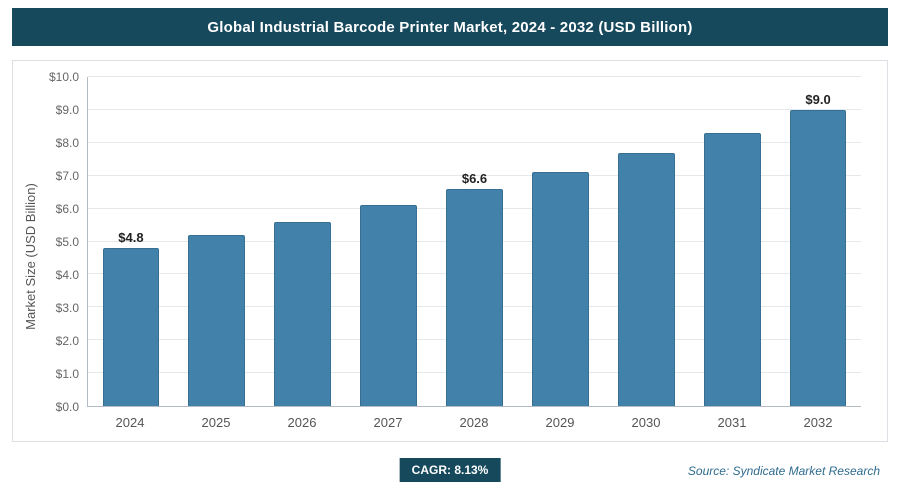 The width and height of the screenshot is (900, 500). Describe the element at coordinates (783, 471) in the screenshot. I see `source-text: Source: Syndicate Market Research` at that location.